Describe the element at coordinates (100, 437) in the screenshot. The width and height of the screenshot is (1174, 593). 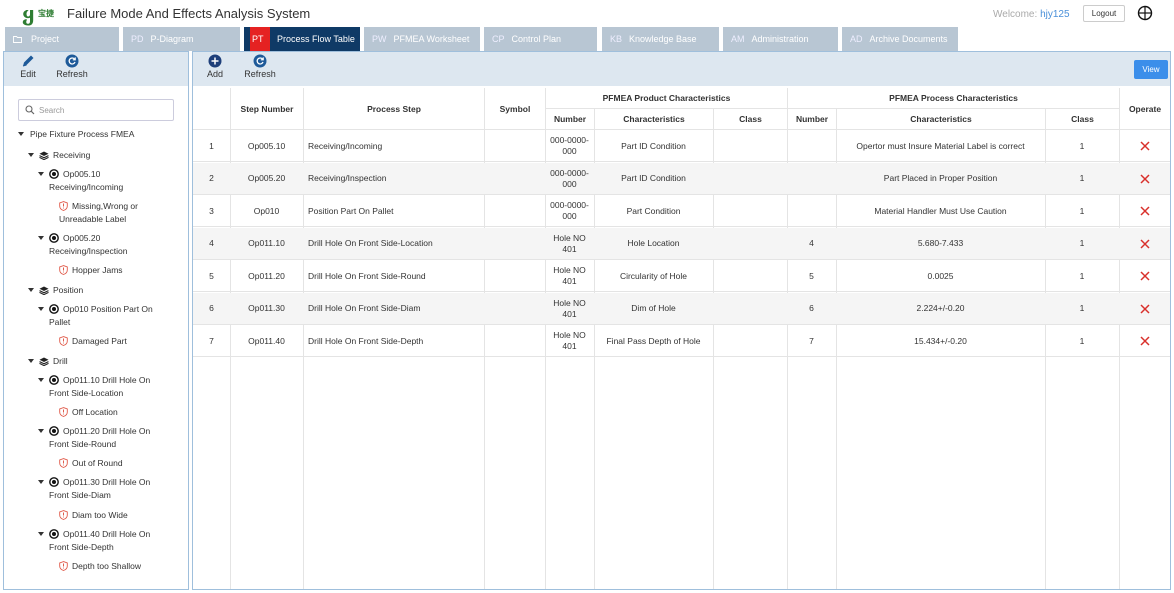
I see `tree-operation-label: Op011.20 Drill Hole On Front Side-Round` at that location.